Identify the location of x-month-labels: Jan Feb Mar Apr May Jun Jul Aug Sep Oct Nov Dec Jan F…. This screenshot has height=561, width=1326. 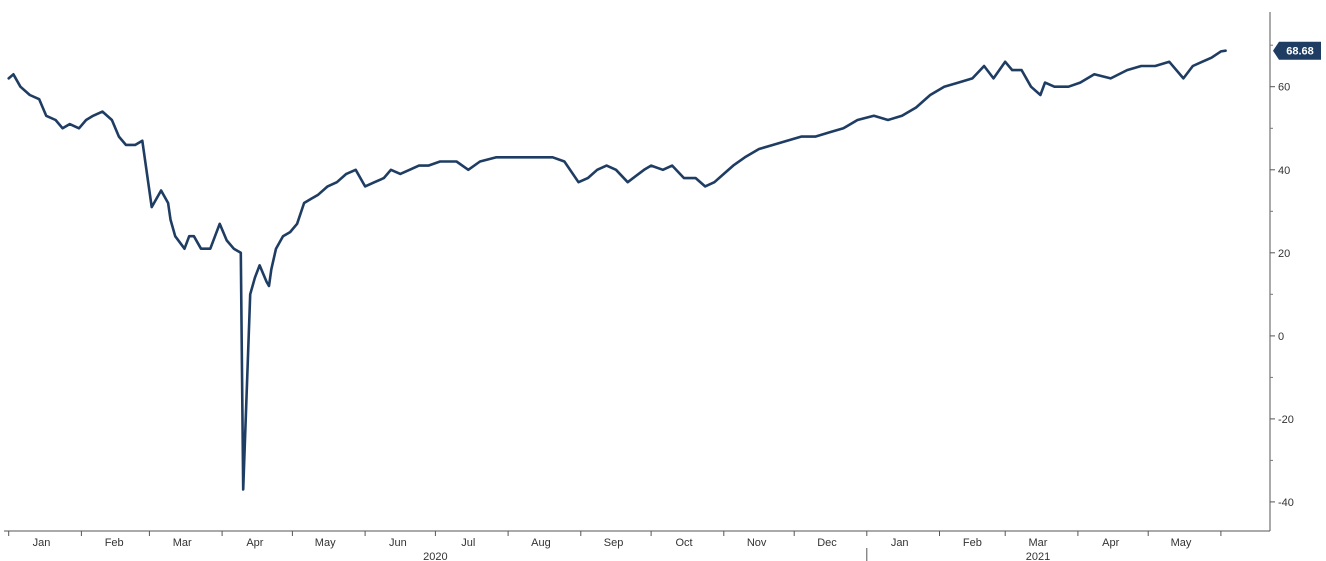
(612, 543).